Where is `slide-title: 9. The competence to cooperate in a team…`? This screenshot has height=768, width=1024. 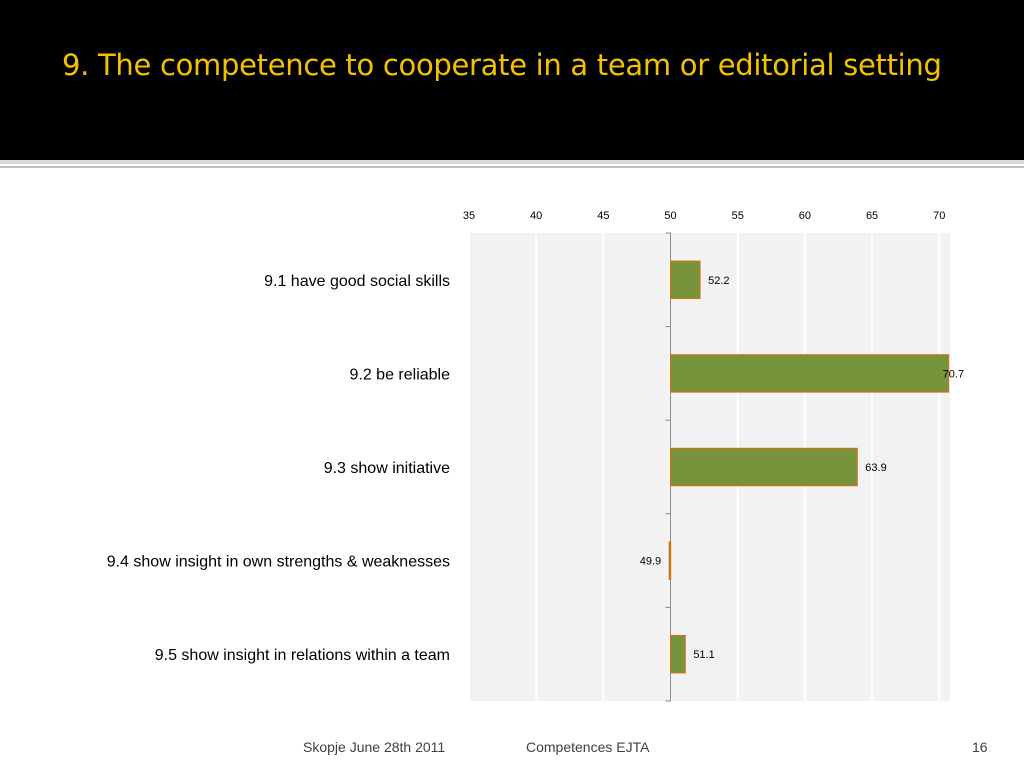 slide-title: 9. The competence to cooperate in a team… is located at coordinates (502, 65).